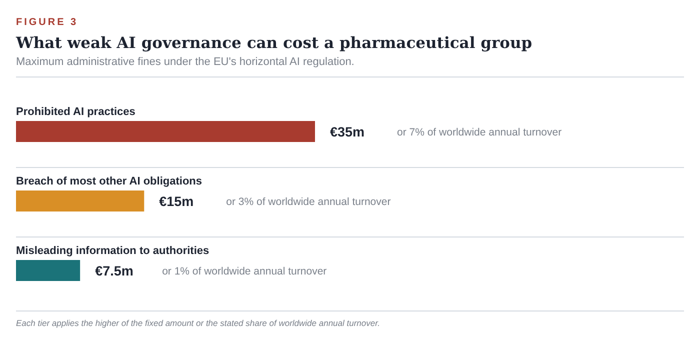  I want to click on chart-title: What weak AI governance can cost a pharmaceutical group, so click(273, 42).